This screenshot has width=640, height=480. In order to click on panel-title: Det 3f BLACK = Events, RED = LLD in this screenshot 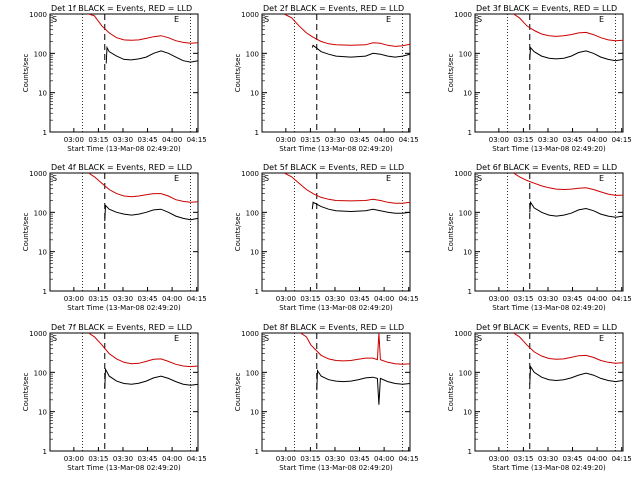, I will do `click(546, 8)`.